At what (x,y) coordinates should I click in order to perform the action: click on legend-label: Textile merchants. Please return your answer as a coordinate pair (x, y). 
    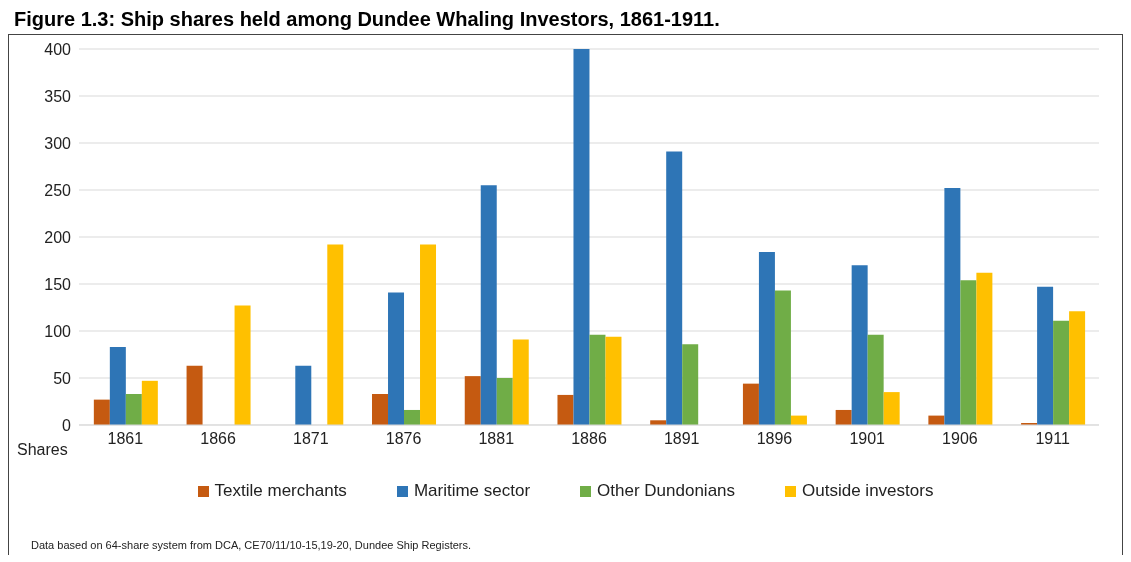
    Looking at the image, I should click on (280, 491).